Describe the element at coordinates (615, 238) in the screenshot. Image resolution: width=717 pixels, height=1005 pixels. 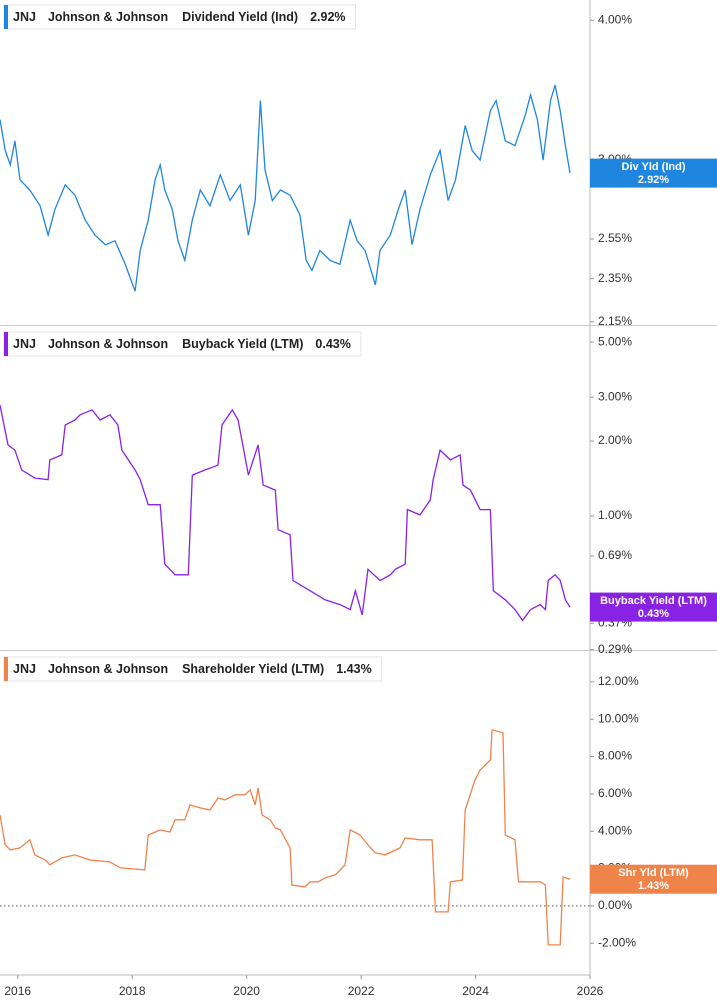
I see `y-tick-label: 2.55%` at that location.